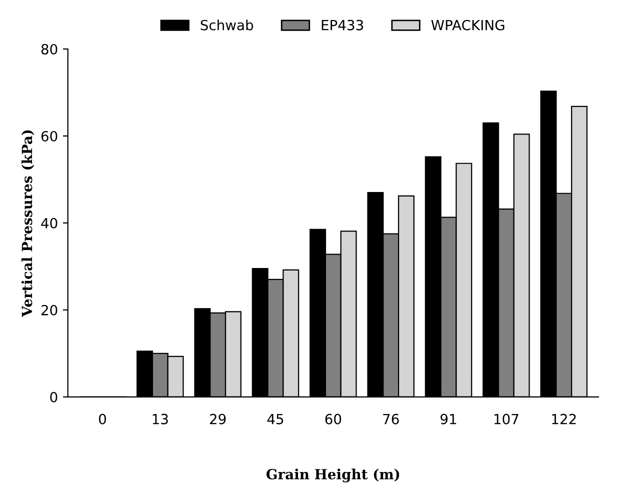 Image resolution: width=617 pixels, height=490 pixels. I want to click on x-tick-label: 45, so click(275, 419).